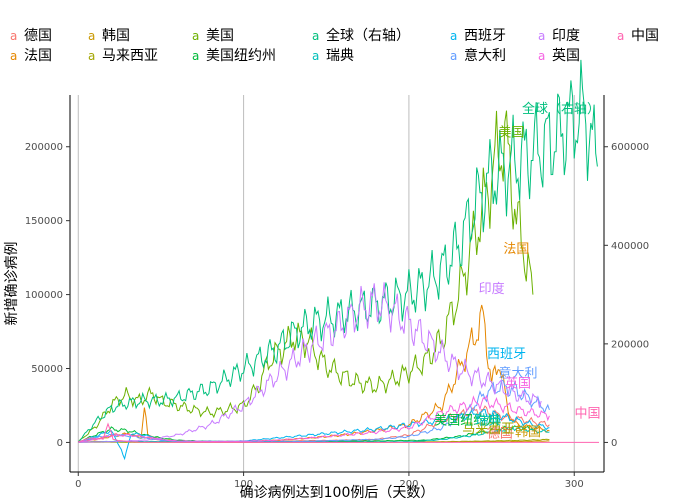 Image resolution: width=700 pixels, height=500 pixels. I want to click on legend-item-6: a 美国纽约州, so click(234, 56).